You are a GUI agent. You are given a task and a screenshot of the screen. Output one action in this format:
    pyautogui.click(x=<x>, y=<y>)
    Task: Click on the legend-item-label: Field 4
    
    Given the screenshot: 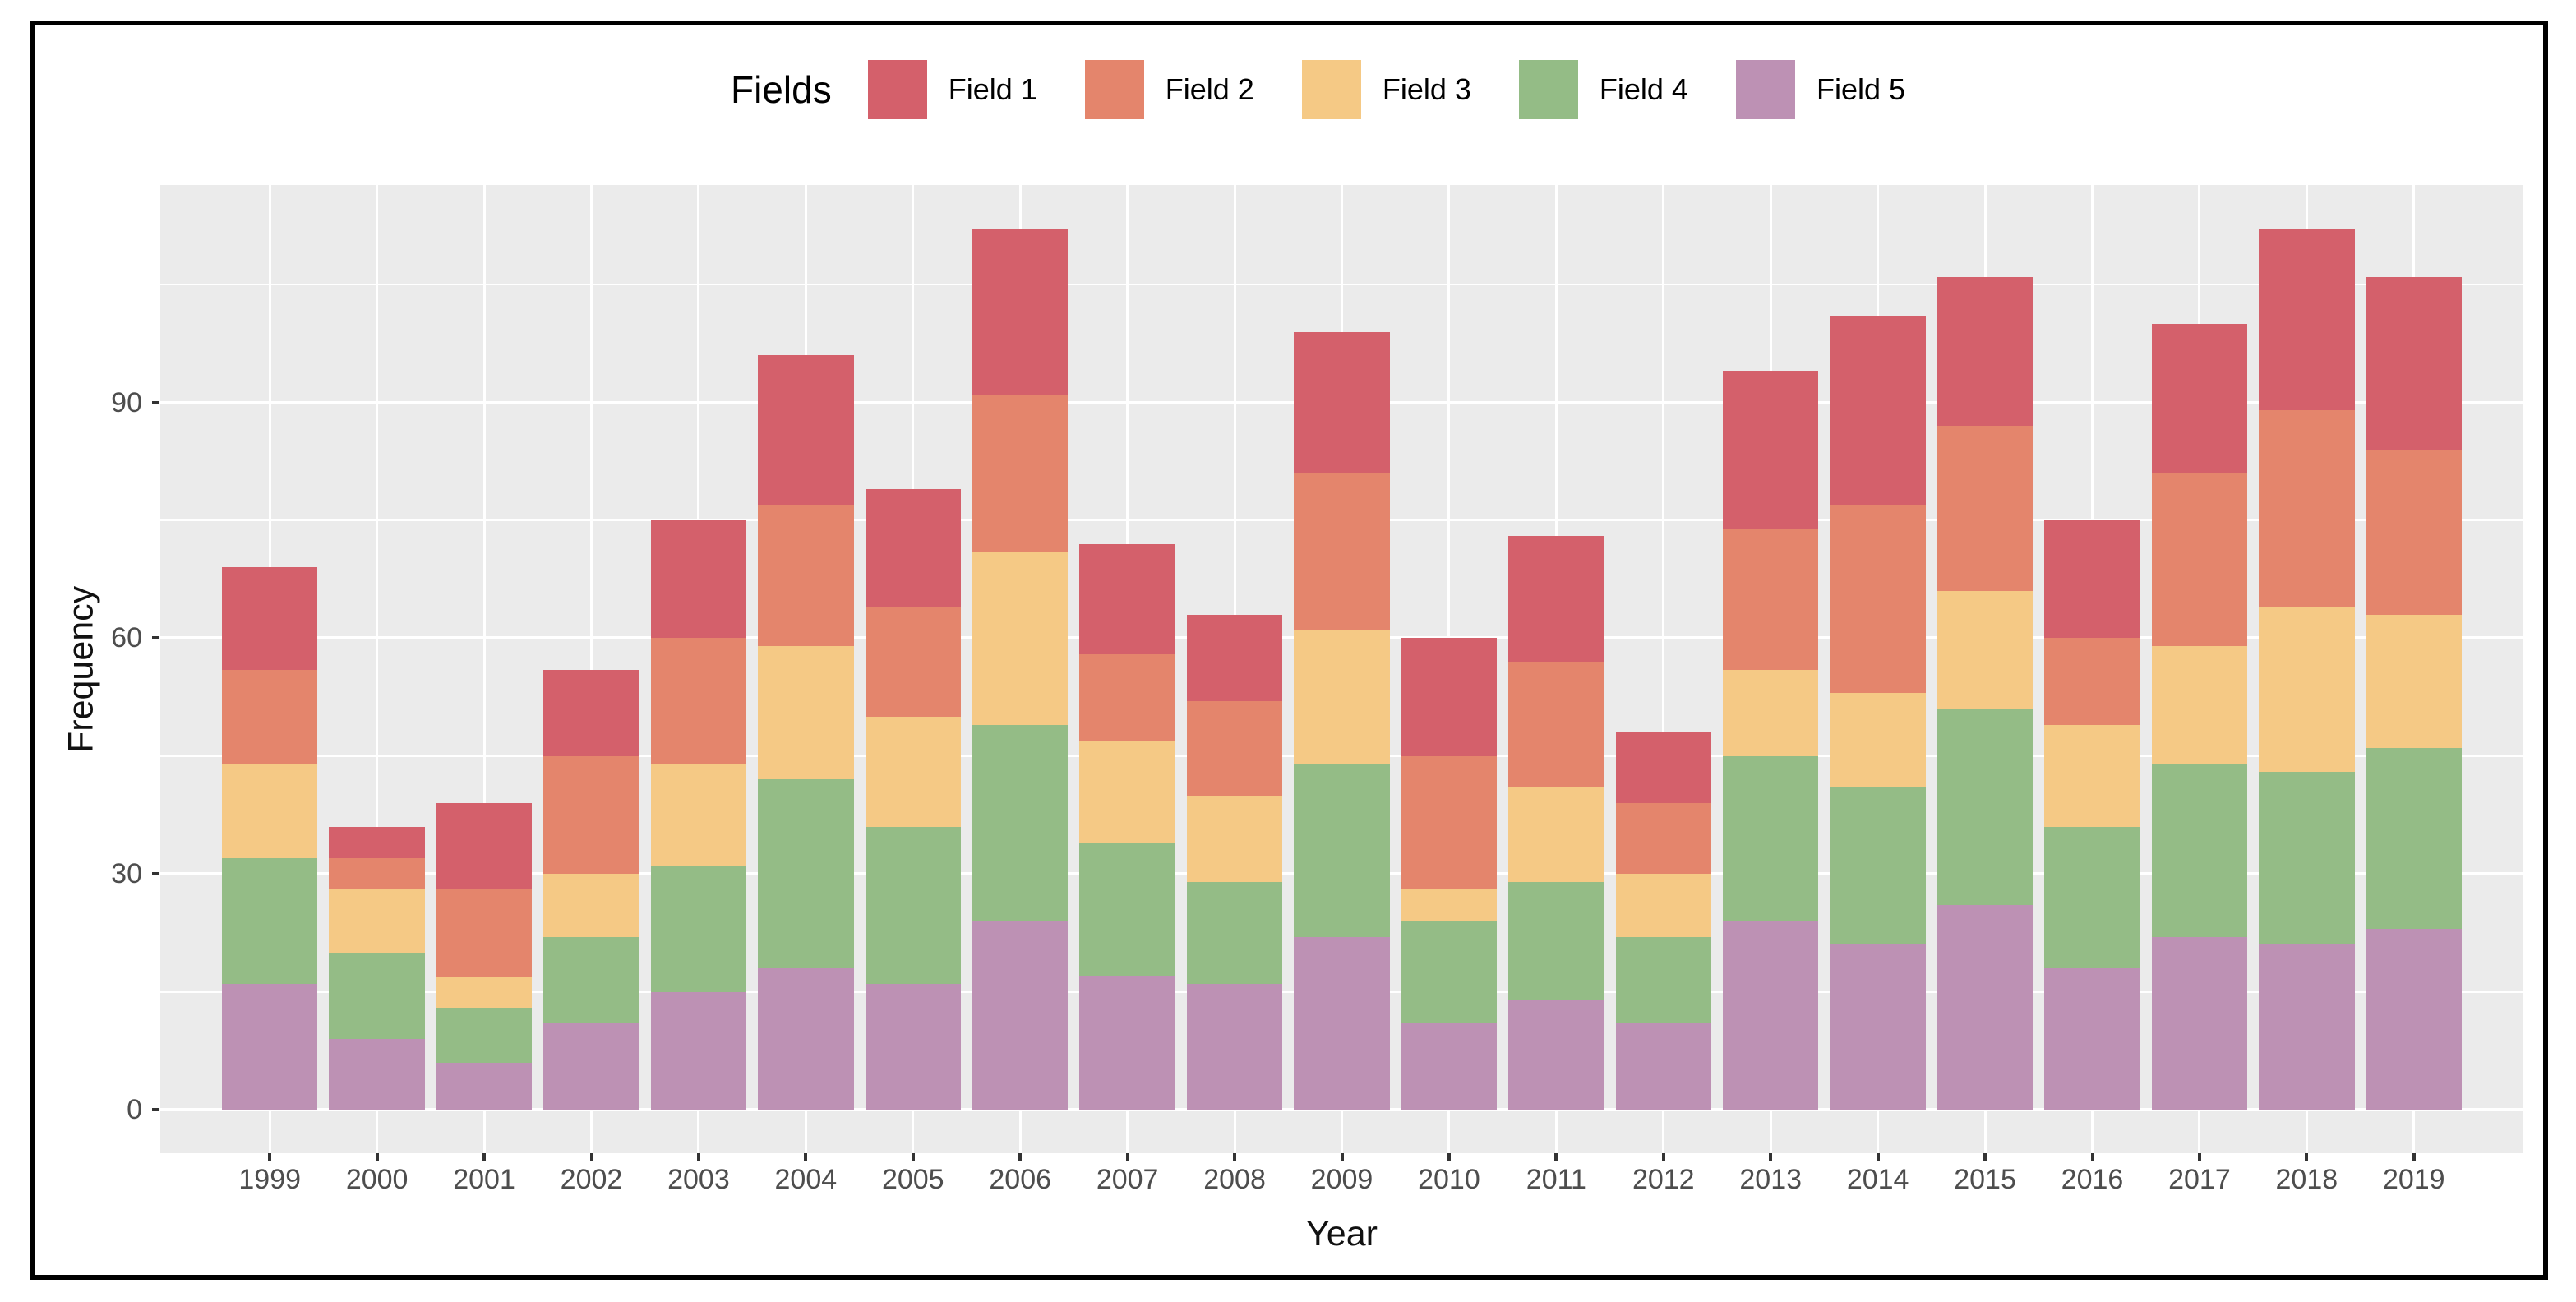 What is the action you would take?
    pyautogui.click(x=1644, y=89)
    